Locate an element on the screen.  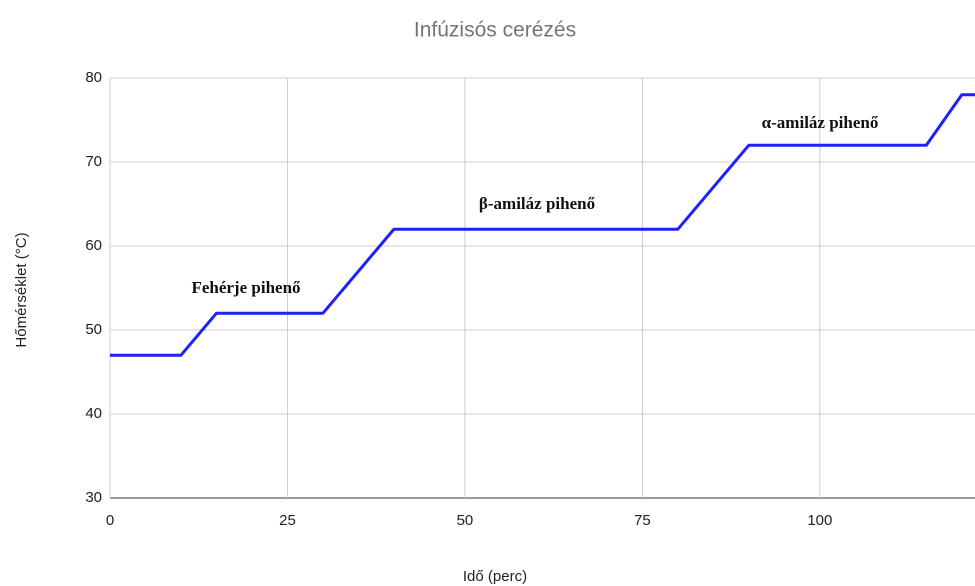
annotation: β-amiláz pihenő is located at coordinates (537, 203).